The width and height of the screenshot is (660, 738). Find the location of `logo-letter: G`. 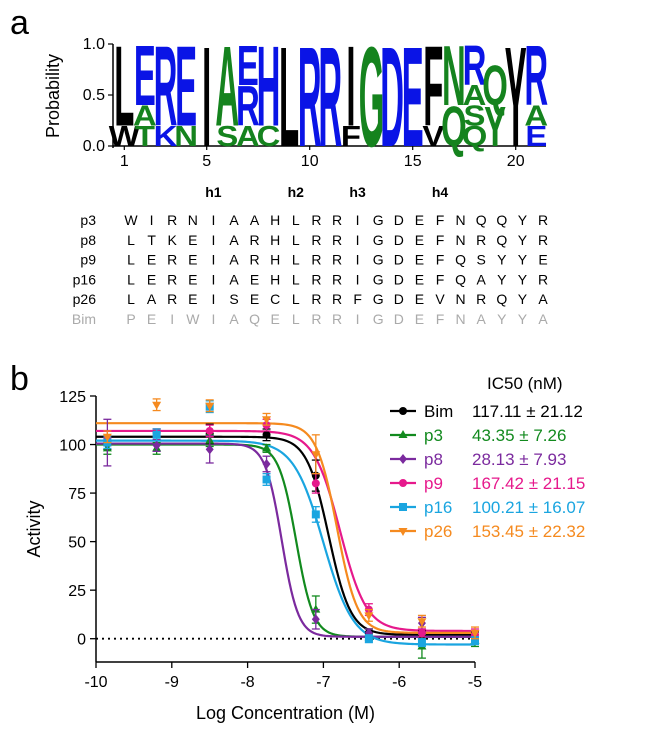

logo-letter: G is located at coordinates (372, 96).